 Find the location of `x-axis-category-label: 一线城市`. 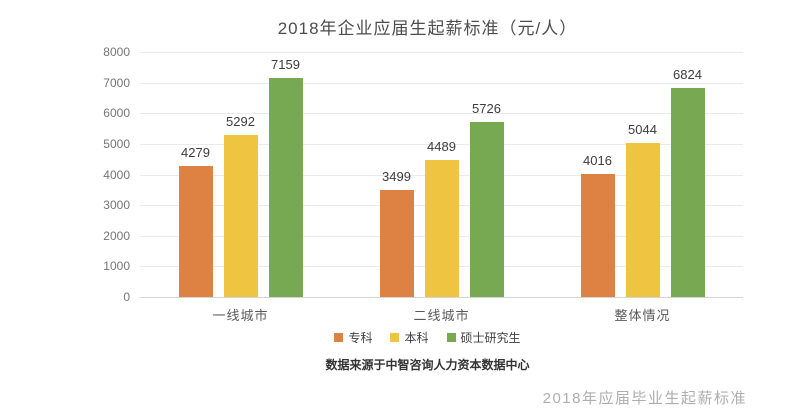

x-axis-category-label: 一线城市 is located at coordinates (240, 315).